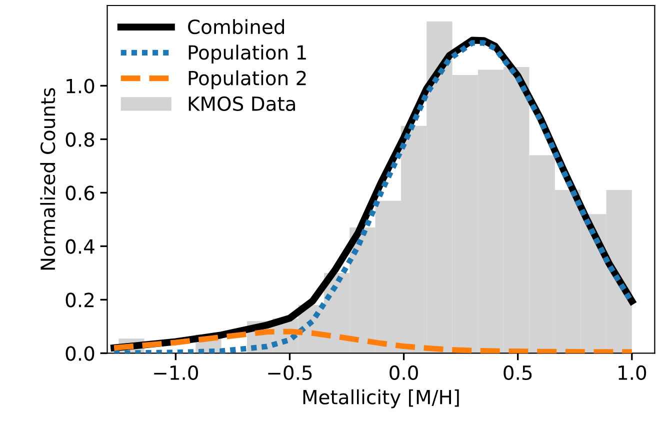 The image size is (658, 423). What do you see at coordinates (80, 139) in the screenshot?
I see `y-tick-label: 0.8` at bounding box center [80, 139].